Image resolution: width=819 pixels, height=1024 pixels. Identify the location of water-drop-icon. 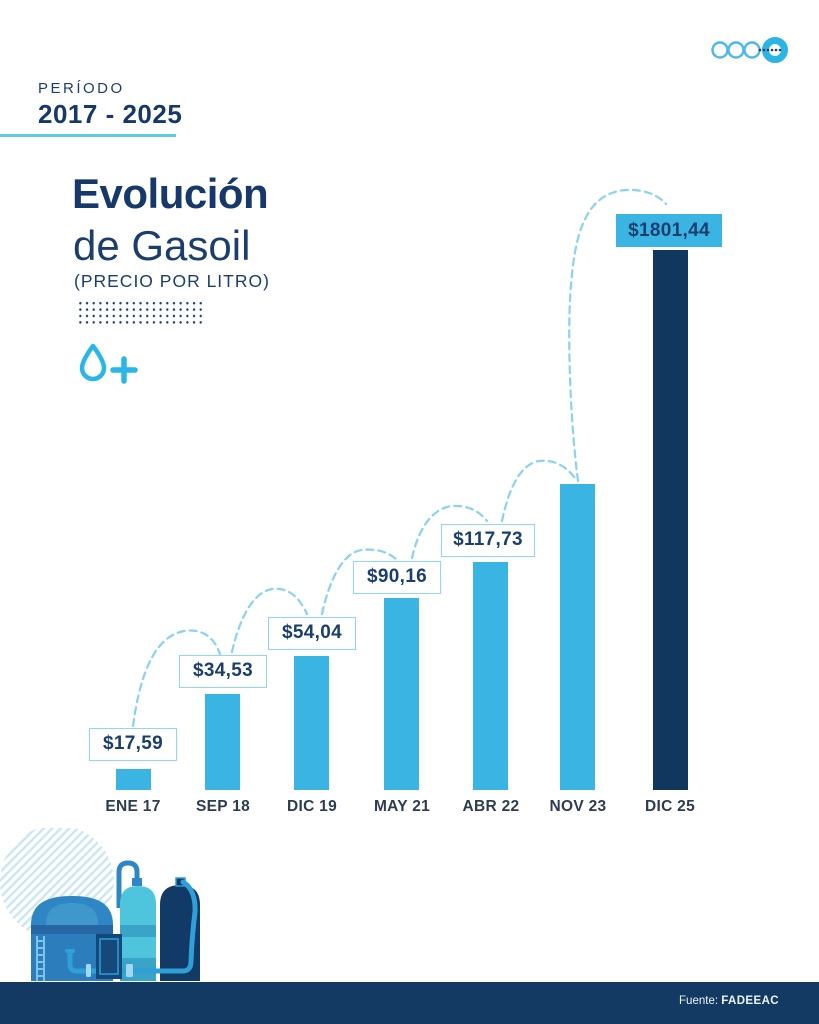
(93, 362).